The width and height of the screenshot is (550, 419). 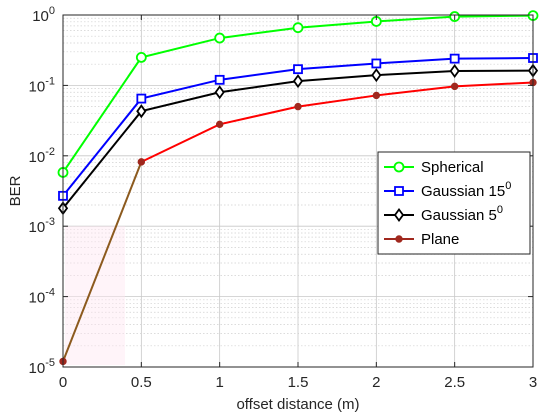 What do you see at coordinates (454, 382) in the screenshot?
I see `x-tick-label: 2.5` at bounding box center [454, 382].